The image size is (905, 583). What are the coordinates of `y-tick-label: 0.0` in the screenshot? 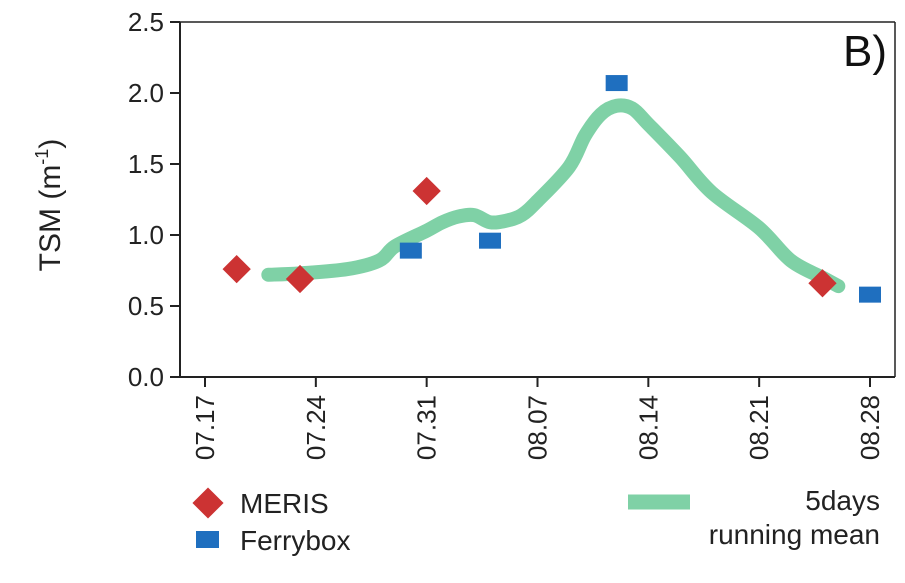 It's located at (146, 377).